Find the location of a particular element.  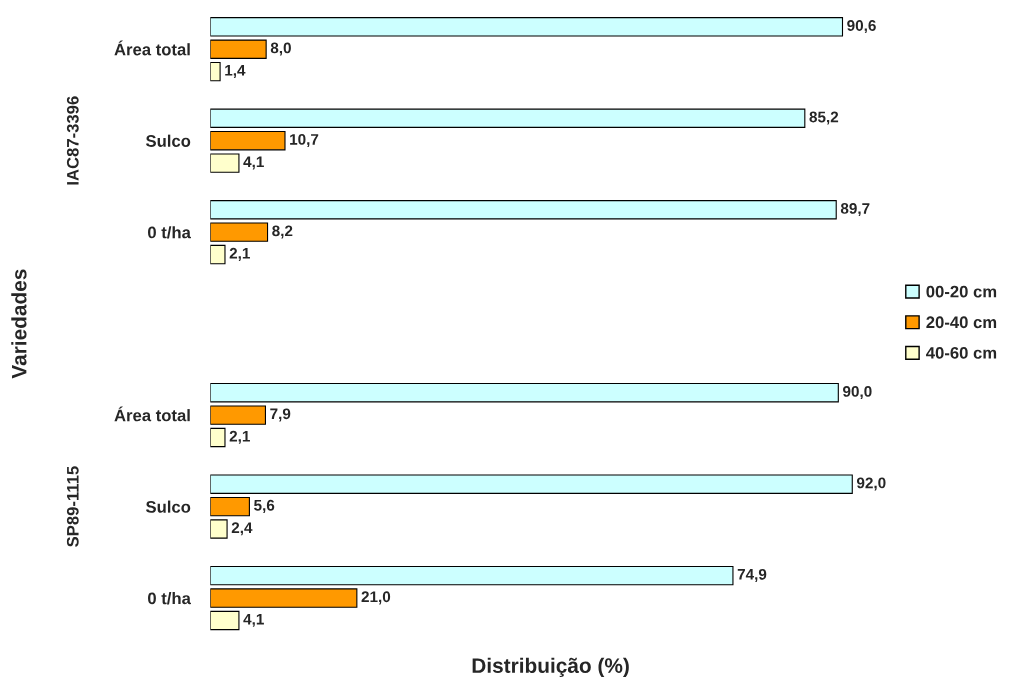

data-label: 10,7 is located at coordinates (304, 140).